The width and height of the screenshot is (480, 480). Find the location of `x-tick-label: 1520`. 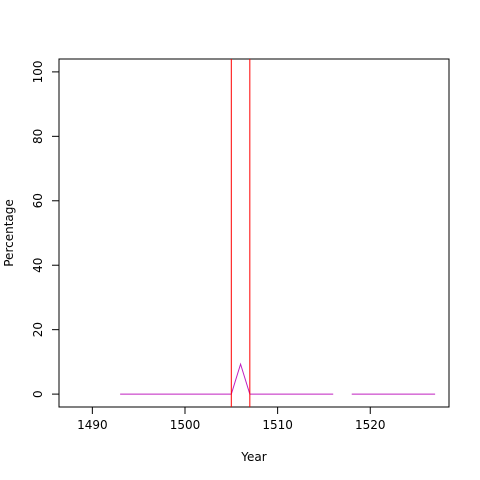

x-tick-label: 1520 is located at coordinates (370, 425).